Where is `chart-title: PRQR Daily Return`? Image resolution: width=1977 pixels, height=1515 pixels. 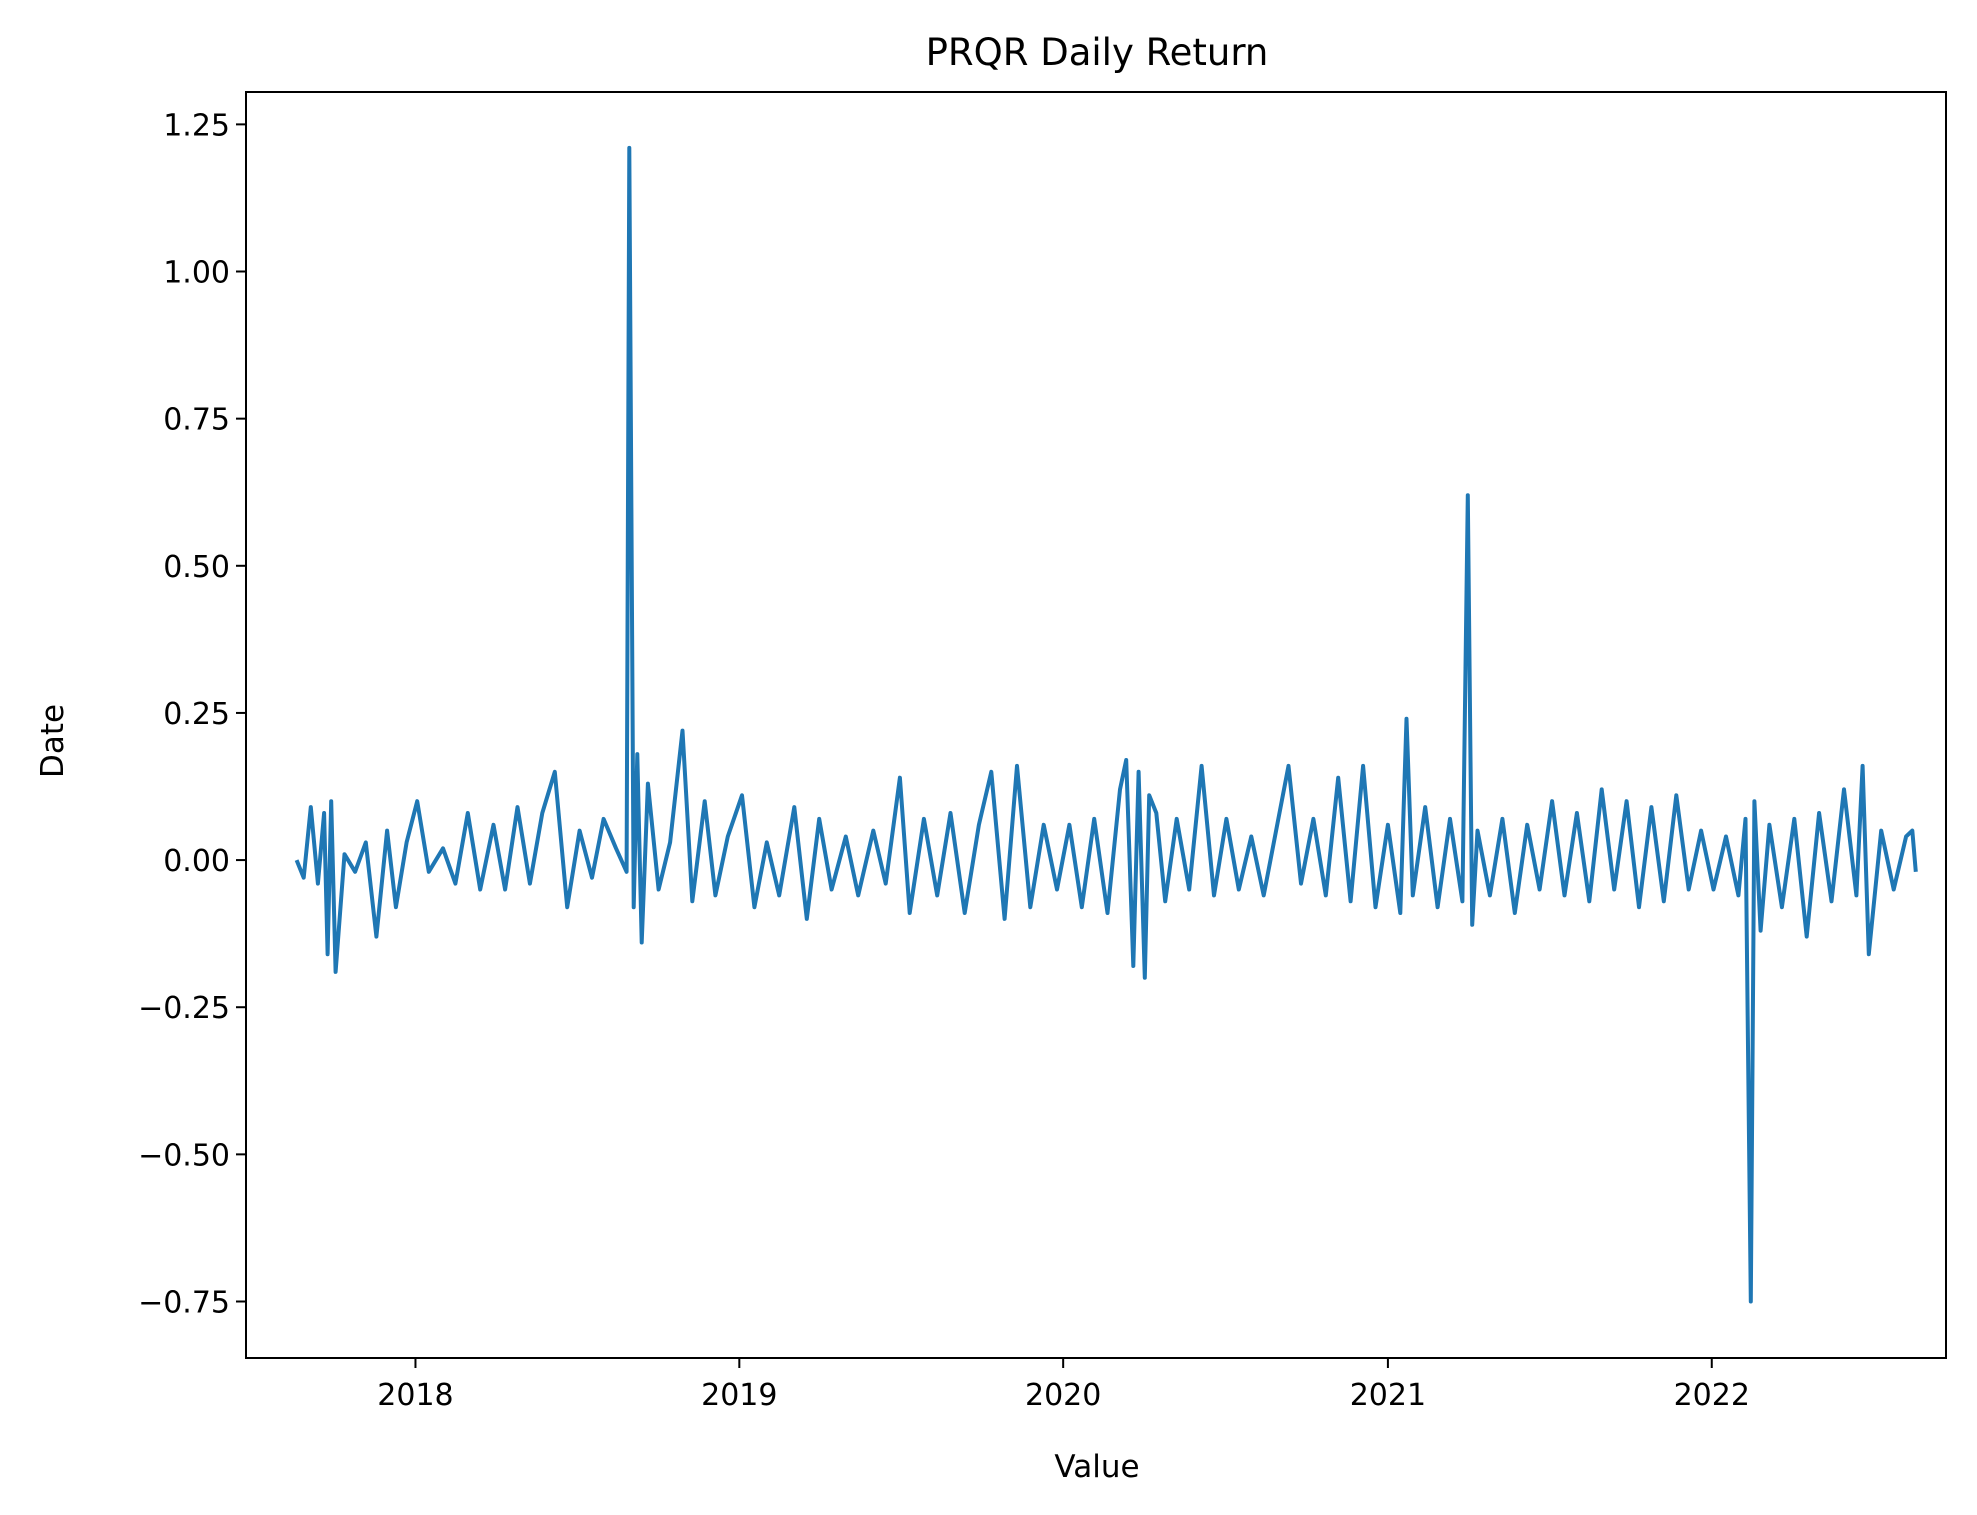 chart-title: PRQR Daily Return is located at coordinates (1097, 52).